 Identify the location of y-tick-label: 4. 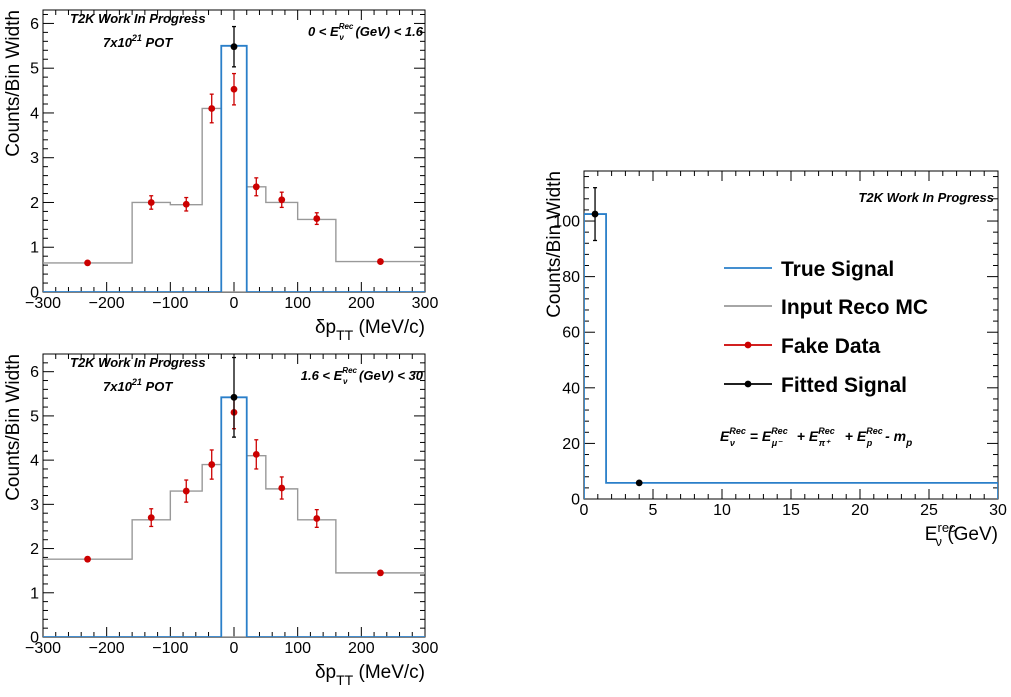
(34, 461).